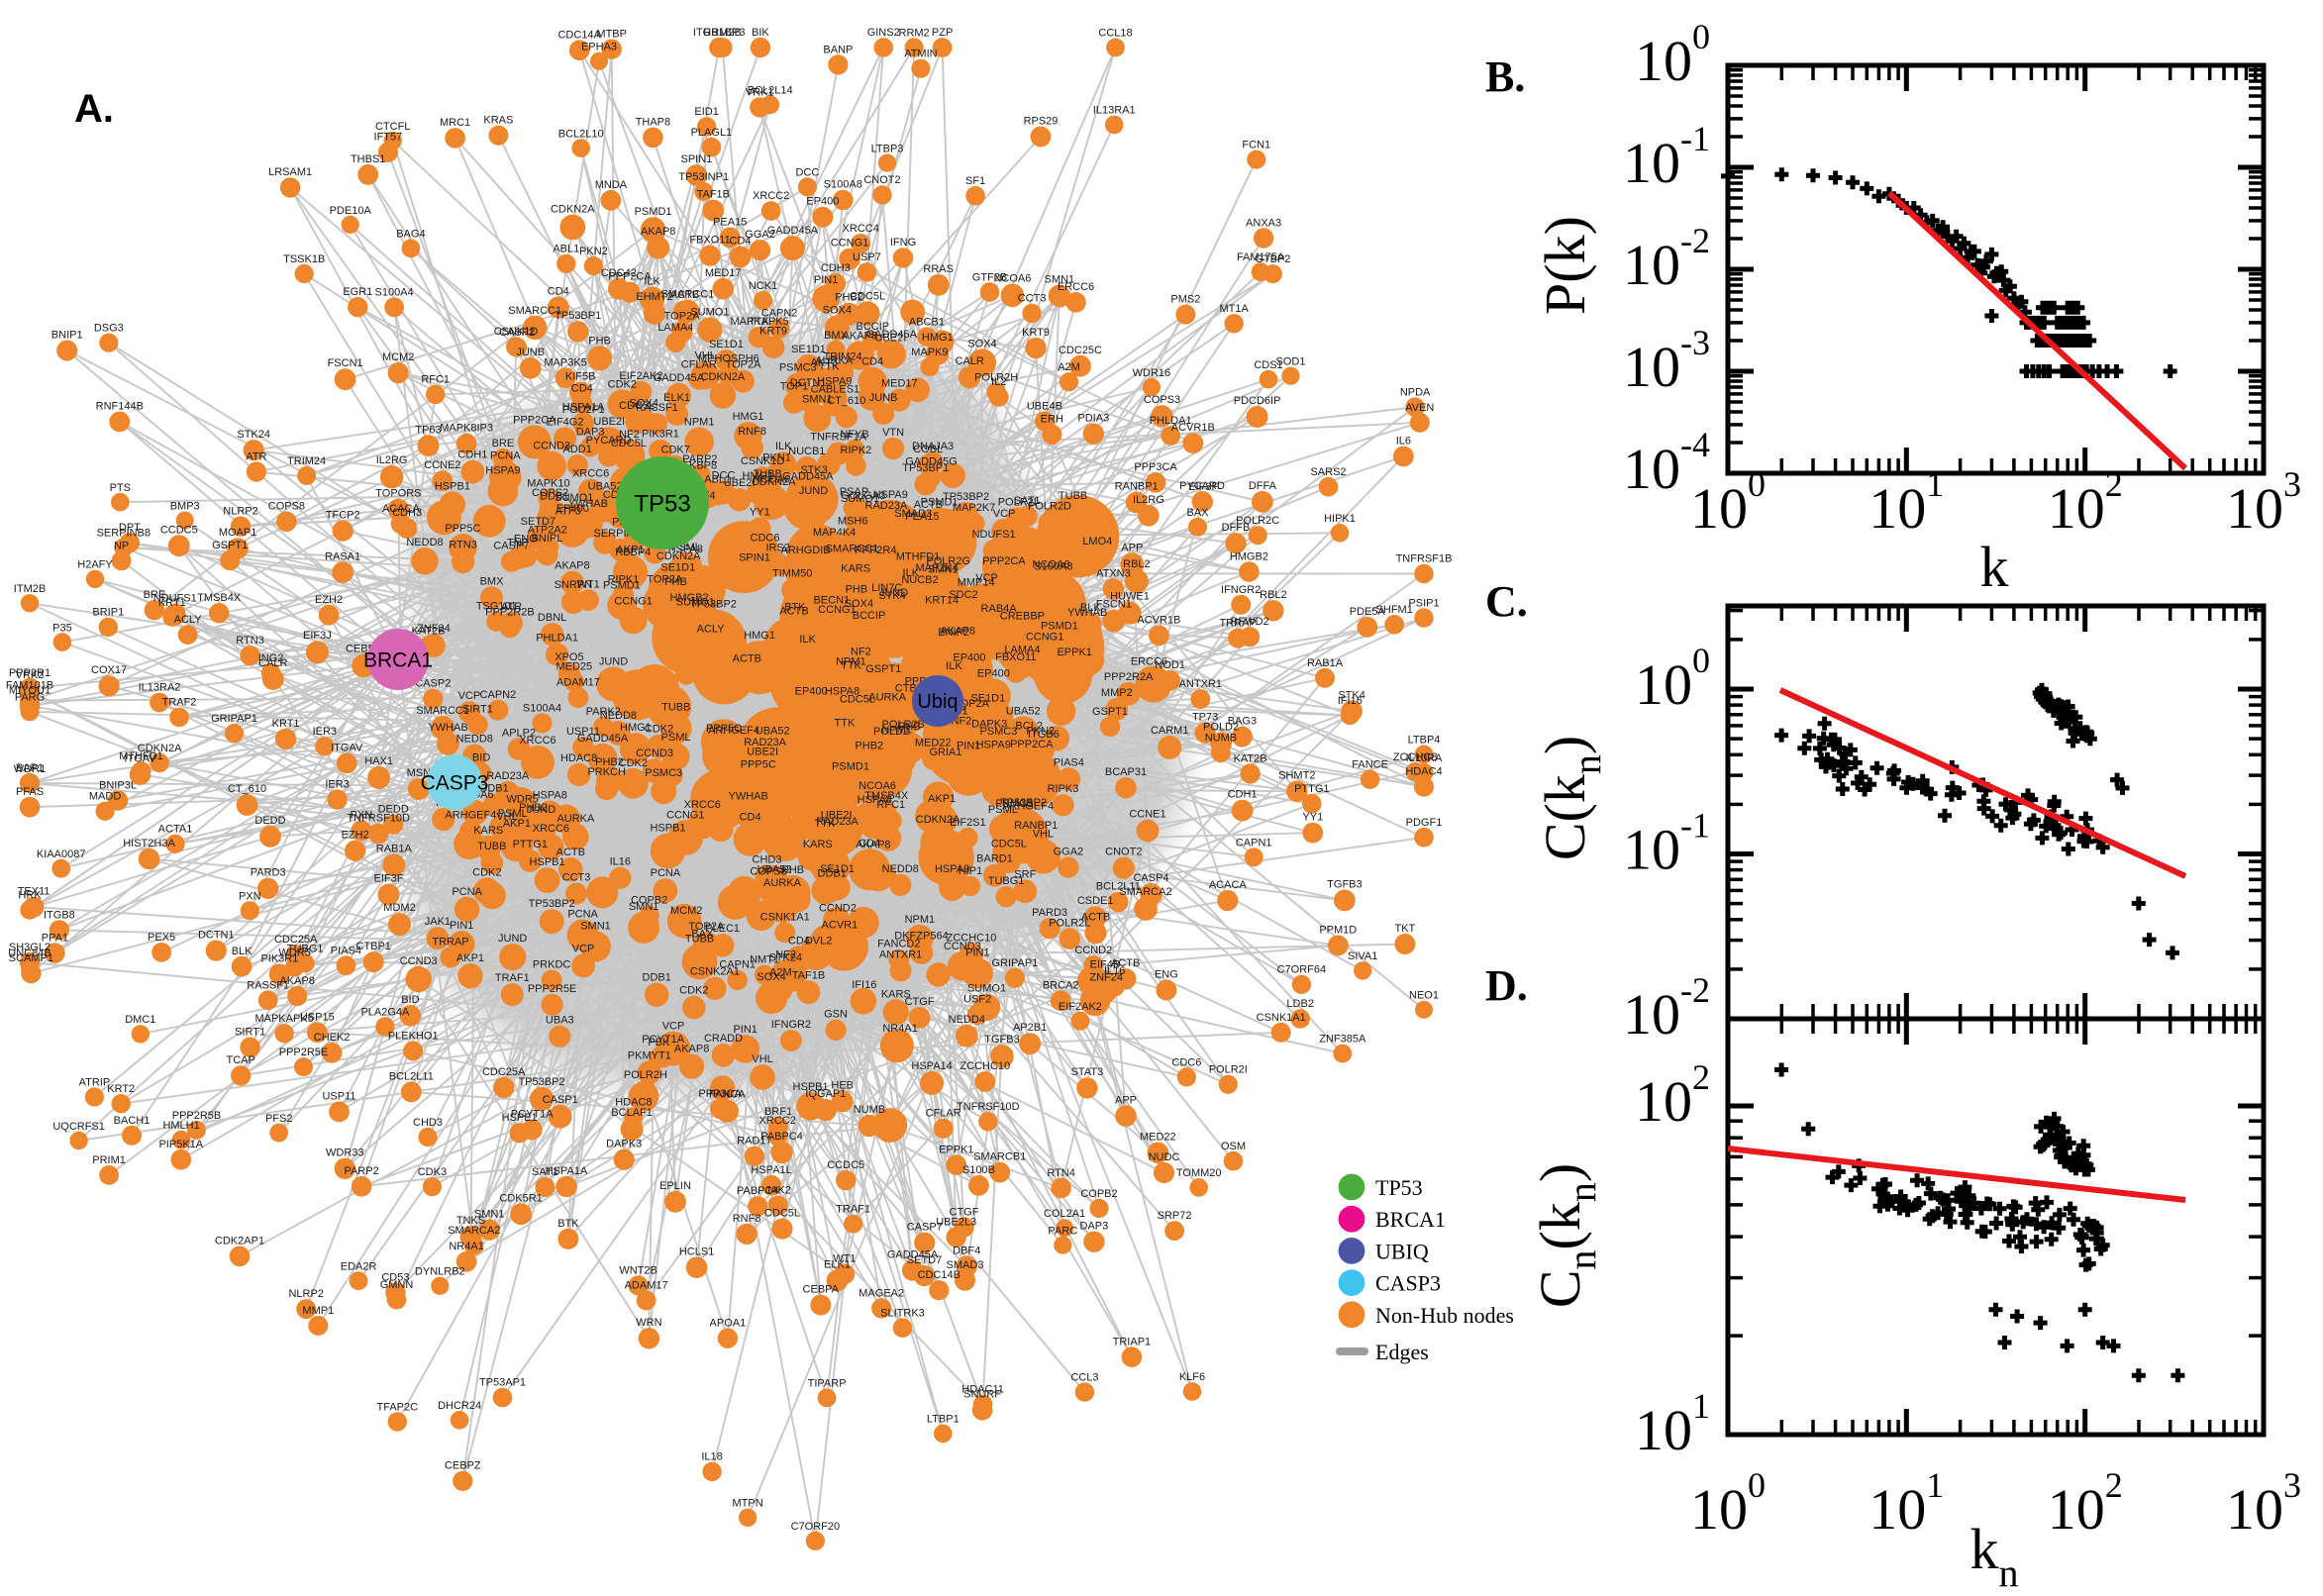 This screenshot has height=1596, width=2323. I want to click on svg-text: CCL18, so click(1115, 34).